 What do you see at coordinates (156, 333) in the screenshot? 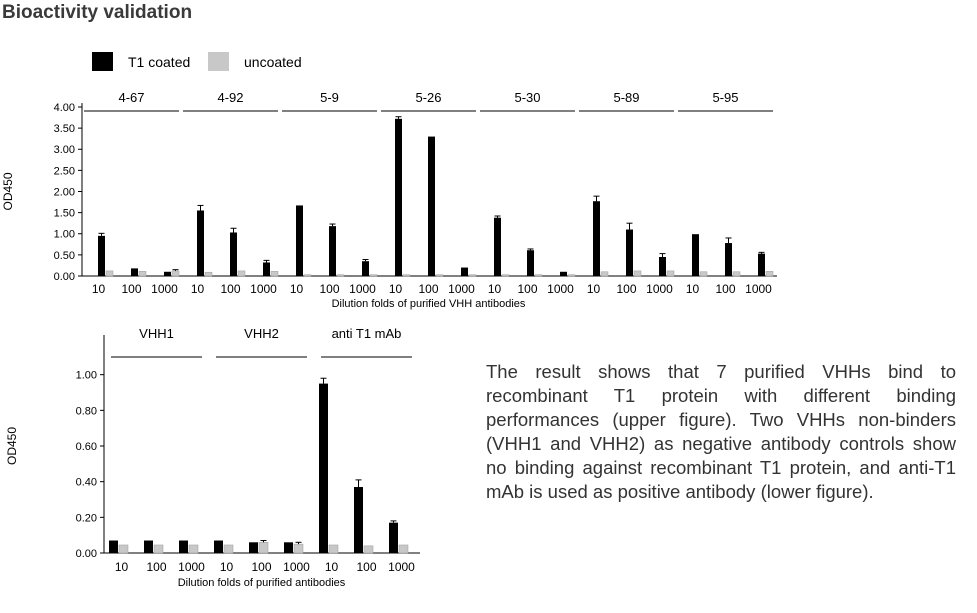
I see `bottom-group-label: VHH1` at bounding box center [156, 333].